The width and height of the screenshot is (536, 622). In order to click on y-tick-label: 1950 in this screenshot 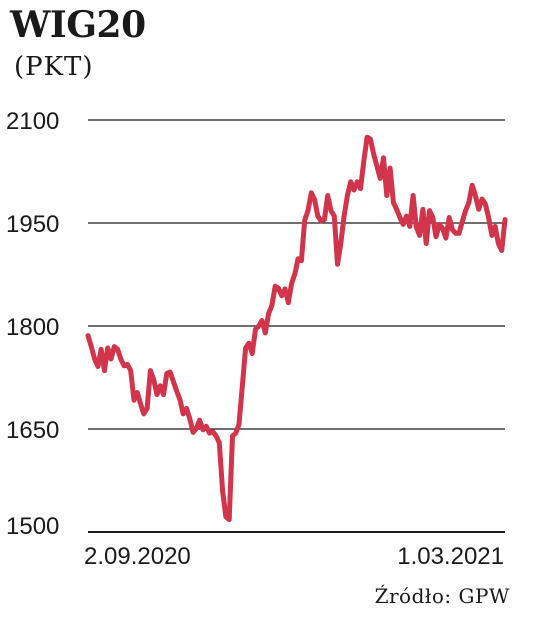, I will do `click(32, 224)`.